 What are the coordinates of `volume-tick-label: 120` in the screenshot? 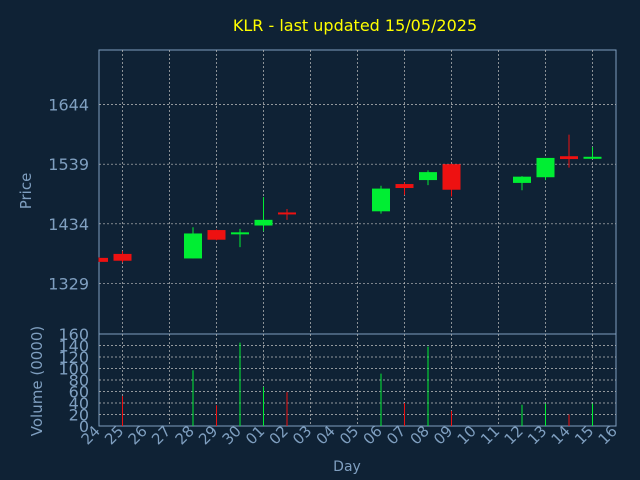 It's located at (73, 357).